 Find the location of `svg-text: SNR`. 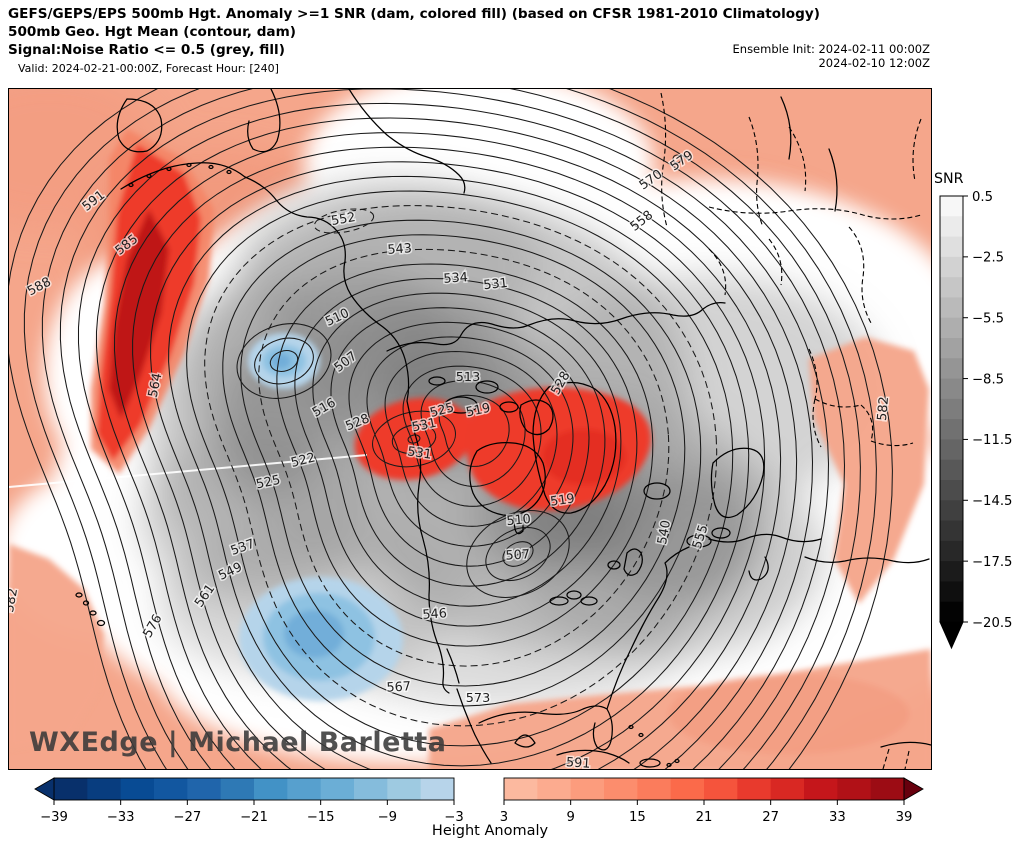

svg-text: SNR is located at coordinates (949, 179).